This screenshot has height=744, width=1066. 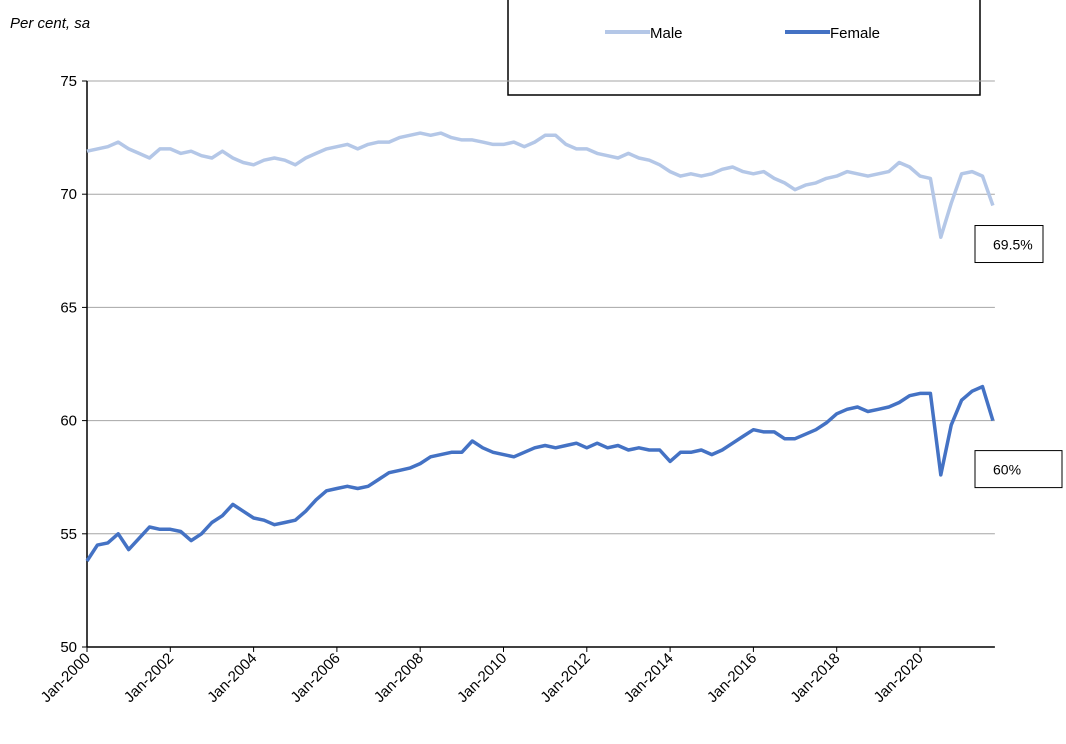 What do you see at coordinates (815, 678) in the screenshot?
I see `x-tick-label: Jan-2018` at bounding box center [815, 678].